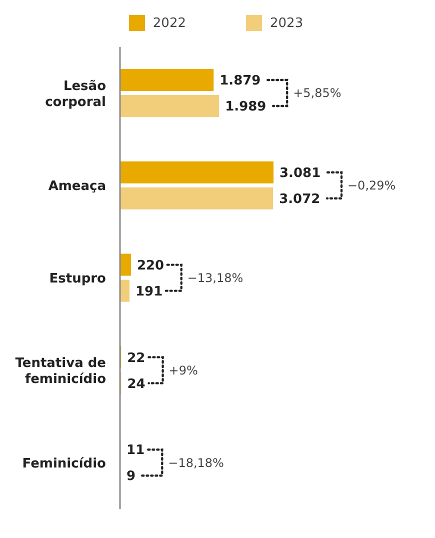 This screenshot has height=538, width=435. I want to click on data-label: 1.989, so click(245, 107).